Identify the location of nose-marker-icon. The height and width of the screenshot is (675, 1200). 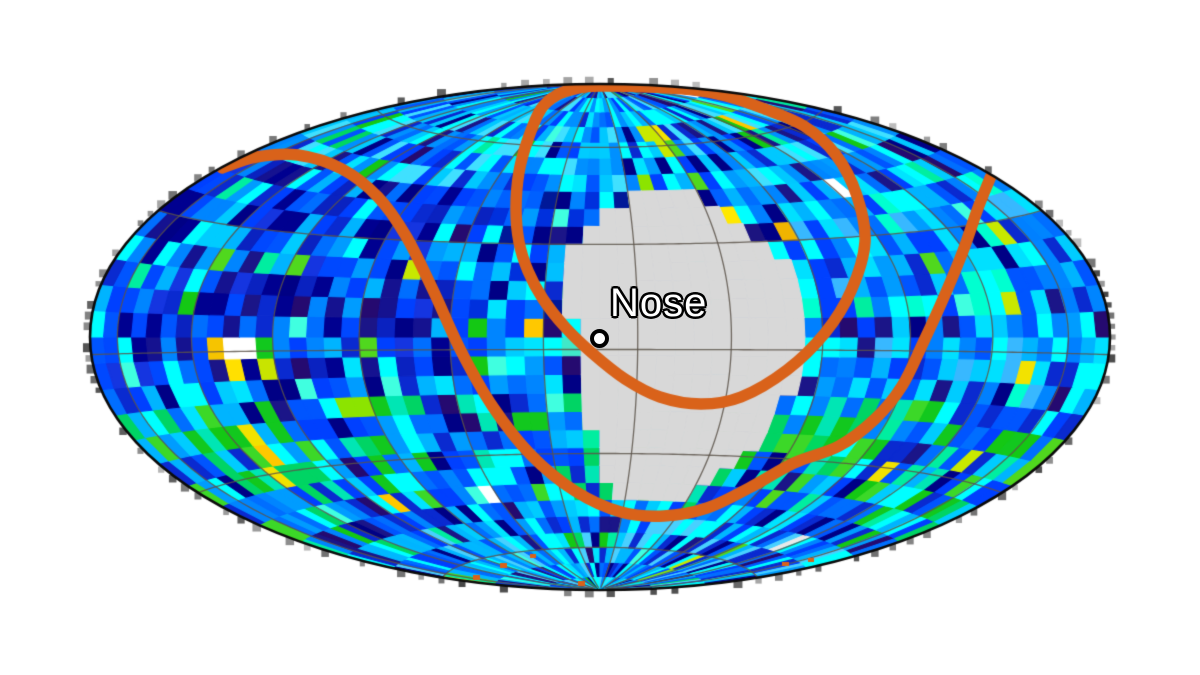
(599, 338).